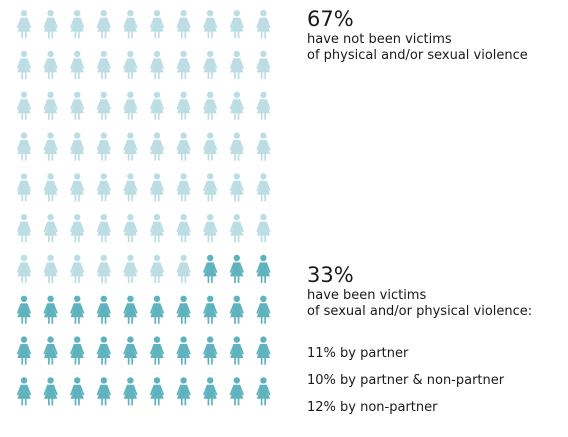 Image resolution: width=568 pixels, height=437 pixels. I want to click on not-victims-label-line2: of physical and/or sexual violence, so click(417, 55).